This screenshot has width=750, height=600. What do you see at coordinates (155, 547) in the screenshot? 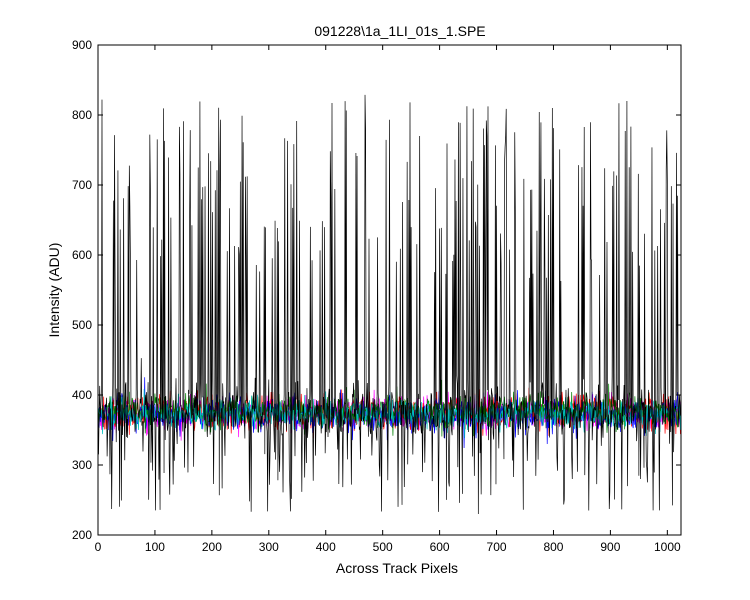
I see `x-tick-label: 100` at bounding box center [155, 547].